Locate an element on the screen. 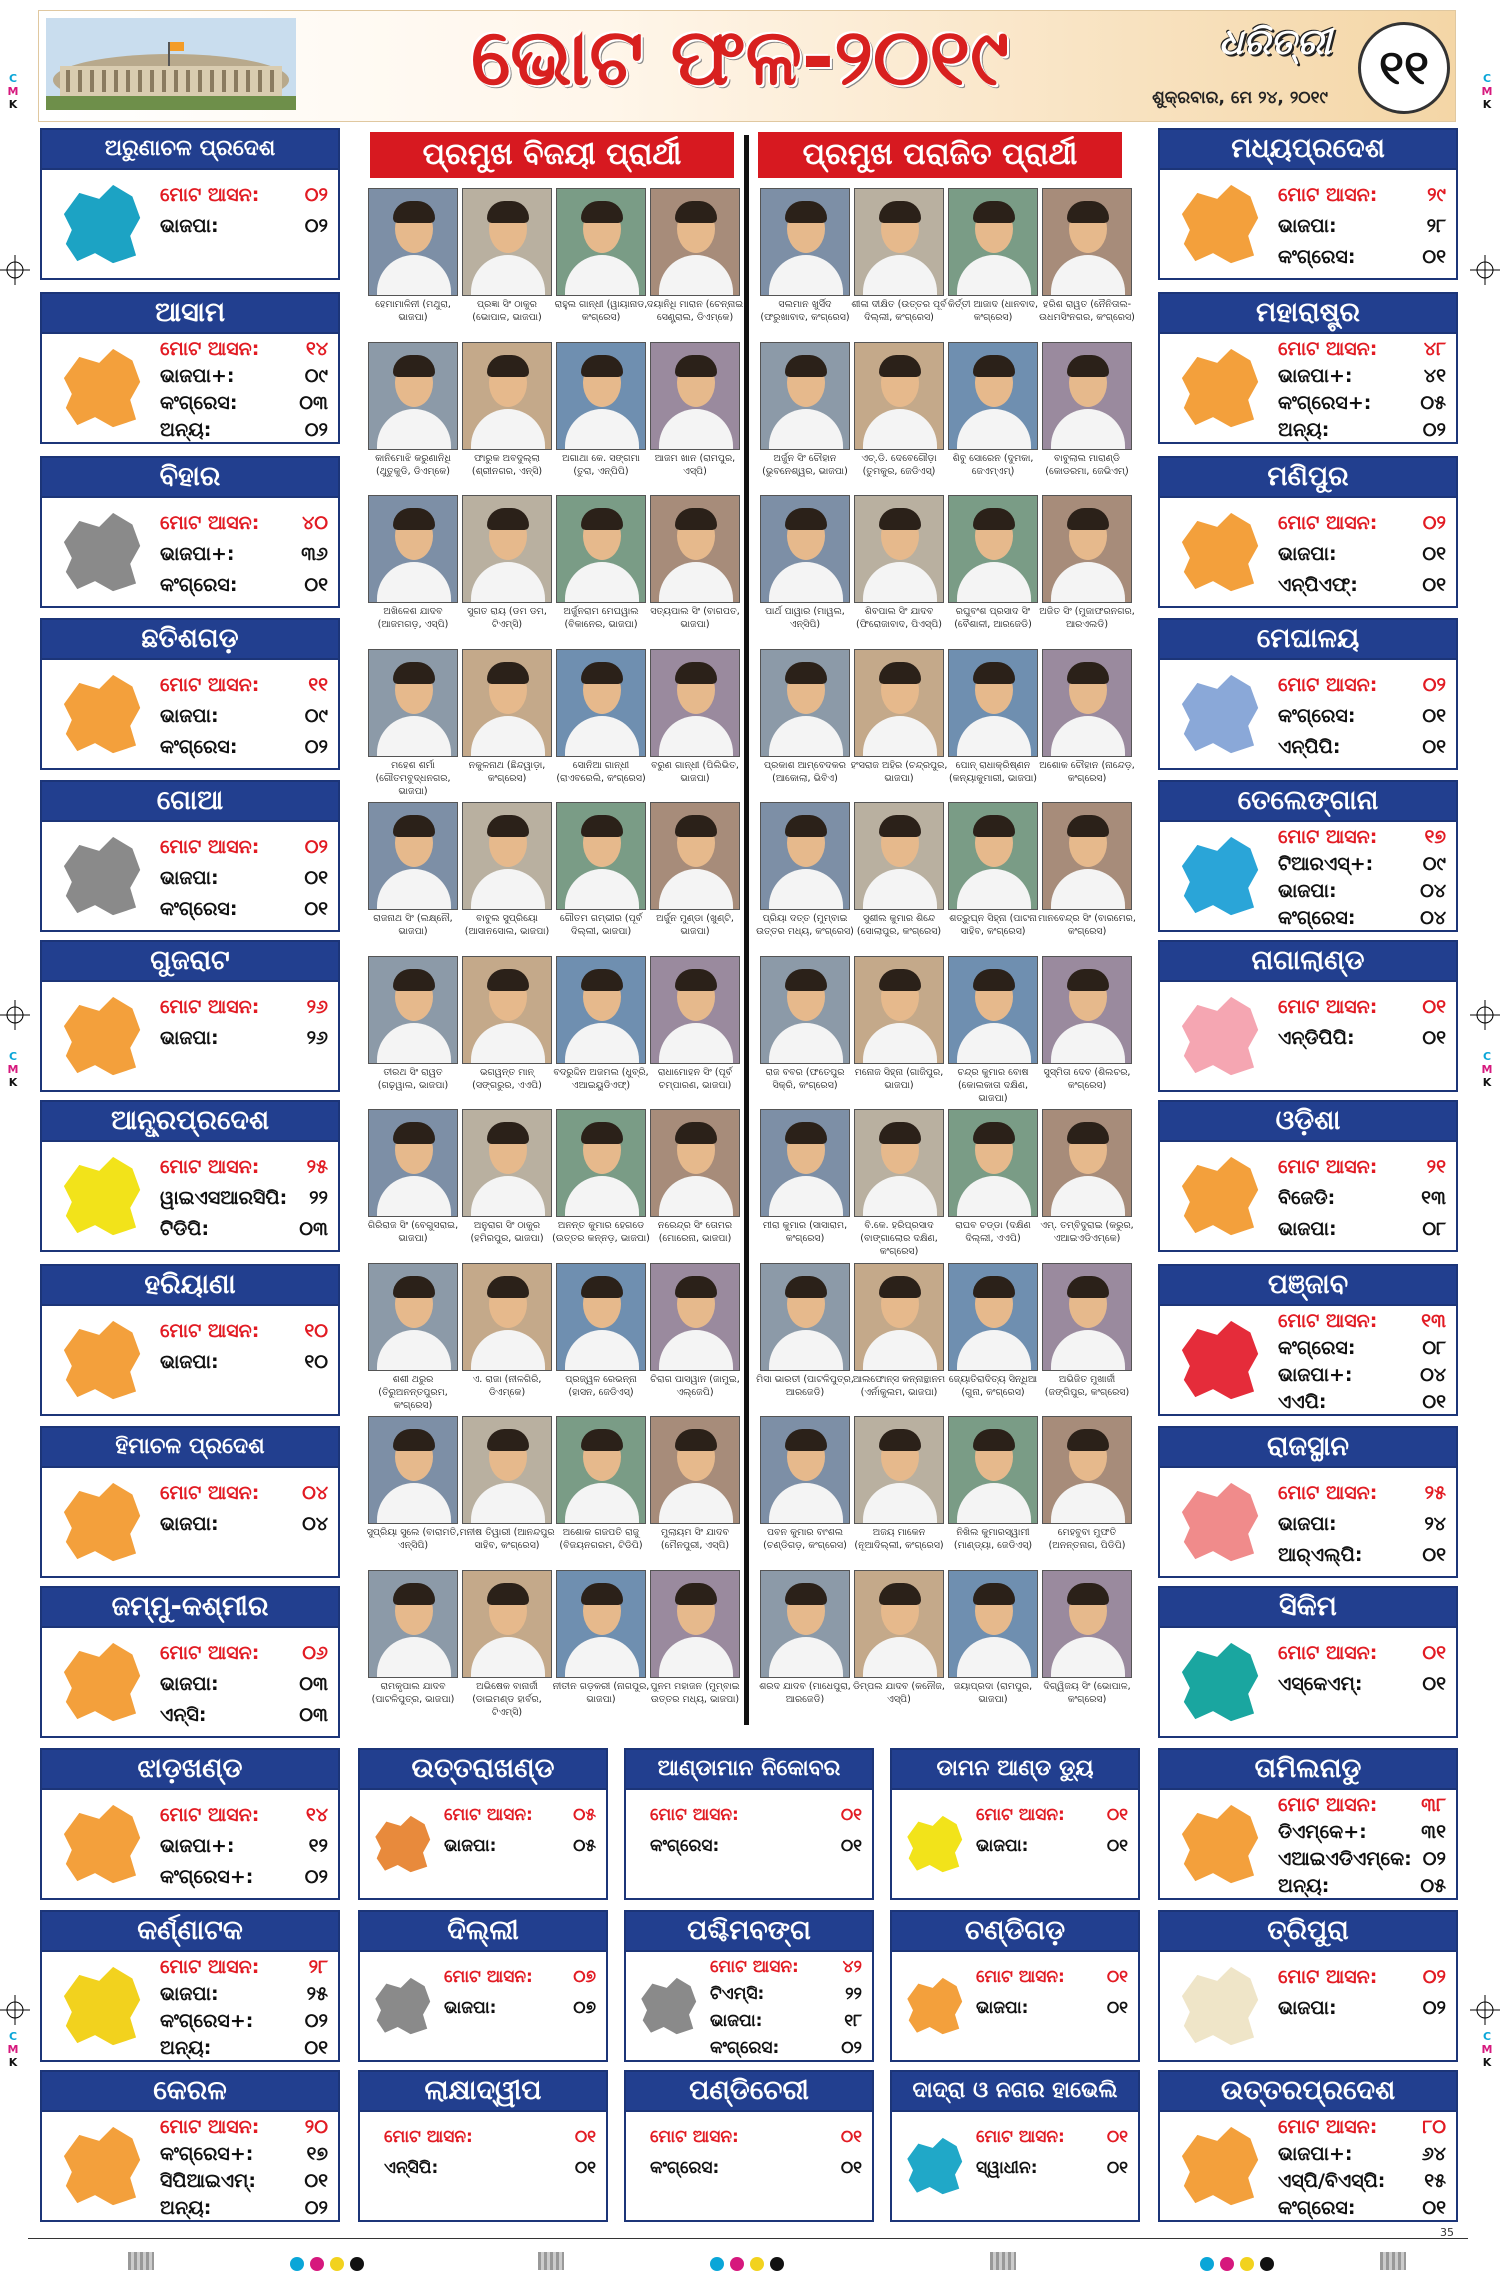 The height and width of the screenshot is (2280, 1500). state-name-gujarat: ଗୁଜରାଟ is located at coordinates (190, 962).